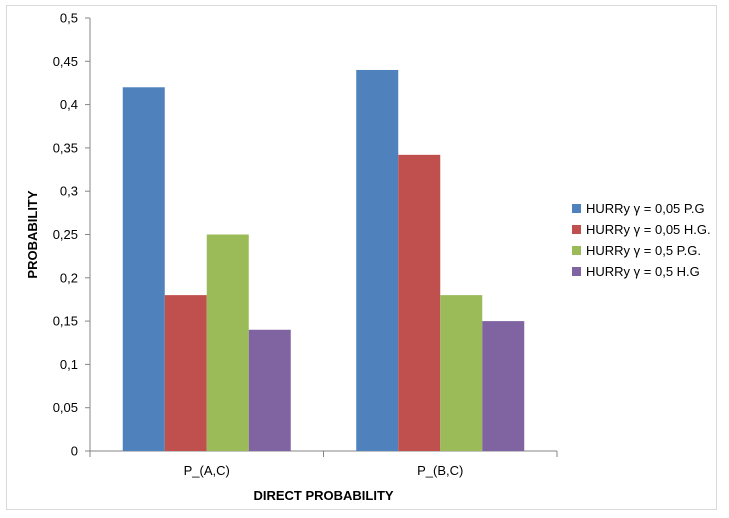 Image resolution: width=729 pixels, height=518 pixels. What do you see at coordinates (65, 407) in the screenshot?
I see `y-tick-label: 0,05` at bounding box center [65, 407].